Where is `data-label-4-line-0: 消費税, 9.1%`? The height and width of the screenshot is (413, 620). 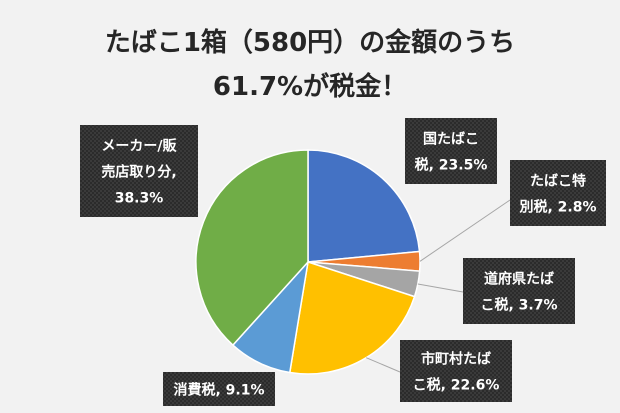
data-label-4-line-0: 消費税, 9.1% is located at coordinates (218, 390).